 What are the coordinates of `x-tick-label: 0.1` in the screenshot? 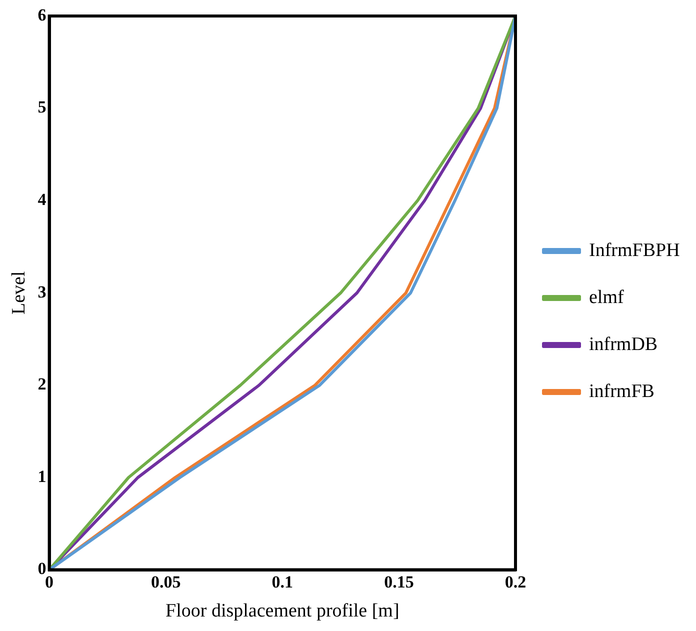 It's located at (283, 582).